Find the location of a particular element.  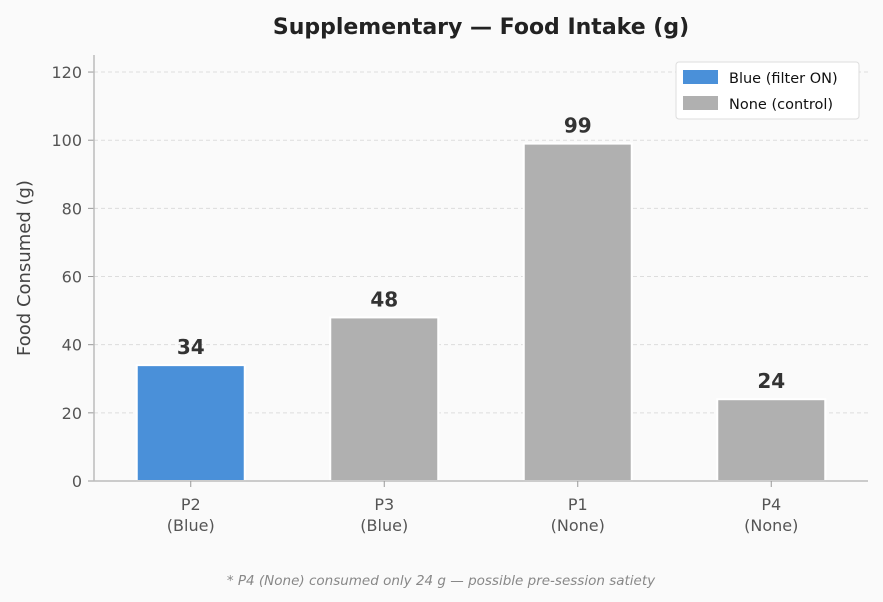

y-tick-label: 80 is located at coordinates (72, 208).